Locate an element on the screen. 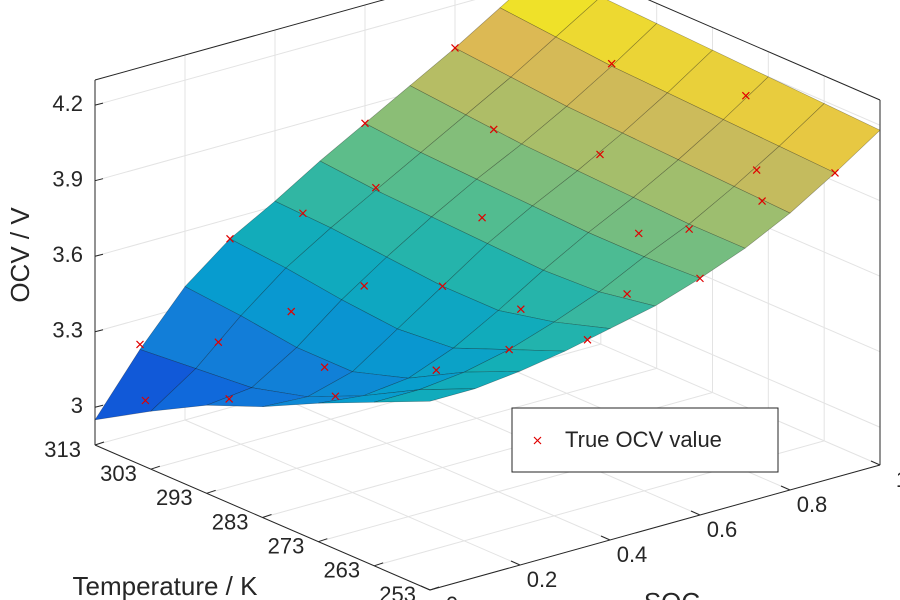  z-tick-label: 3.9 is located at coordinates (67, 179).